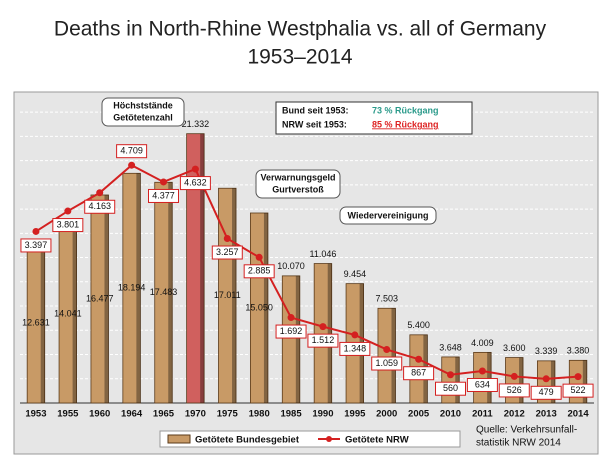  Describe the element at coordinates (377, 440) in the screenshot. I see `legend-label: Getötete NRW` at that location.